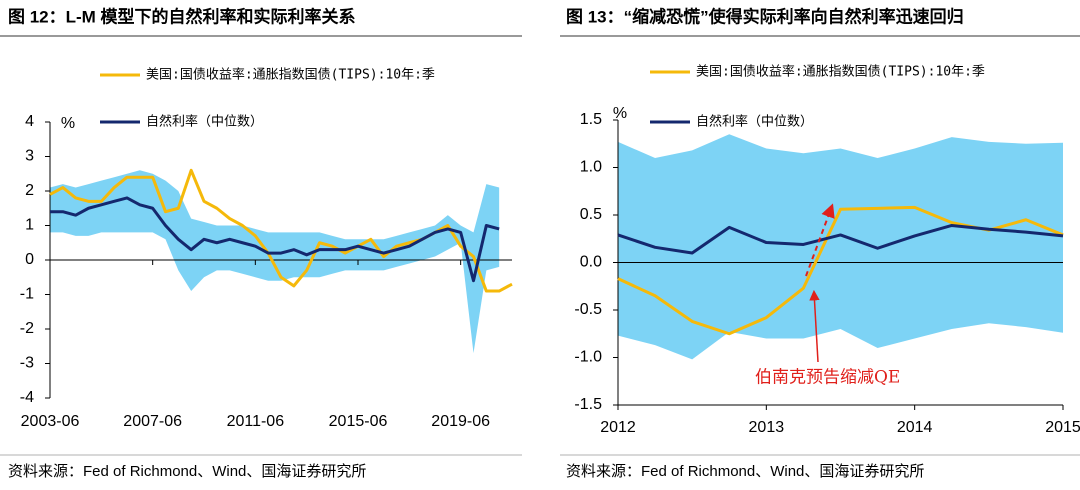 This screenshot has width=1080, height=490. Describe the element at coordinates (618, 427) in the screenshot. I see `x-tick-label: 2012` at that location.